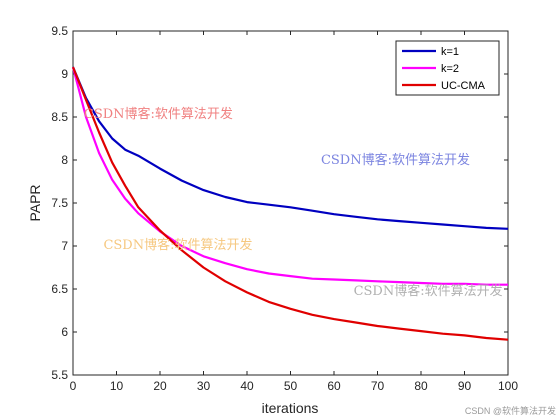 This screenshot has width=560, height=420. What do you see at coordinates (247, 386) in the screenshot?
I see `x-tick-label: 40` at bounding box center [247, 386].